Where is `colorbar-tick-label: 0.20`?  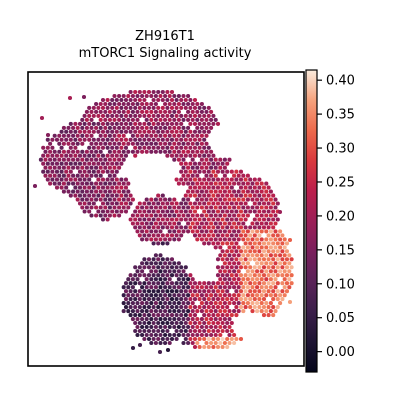
colorbar-tick-label: 0.20 is located at coordinates (340, 216).